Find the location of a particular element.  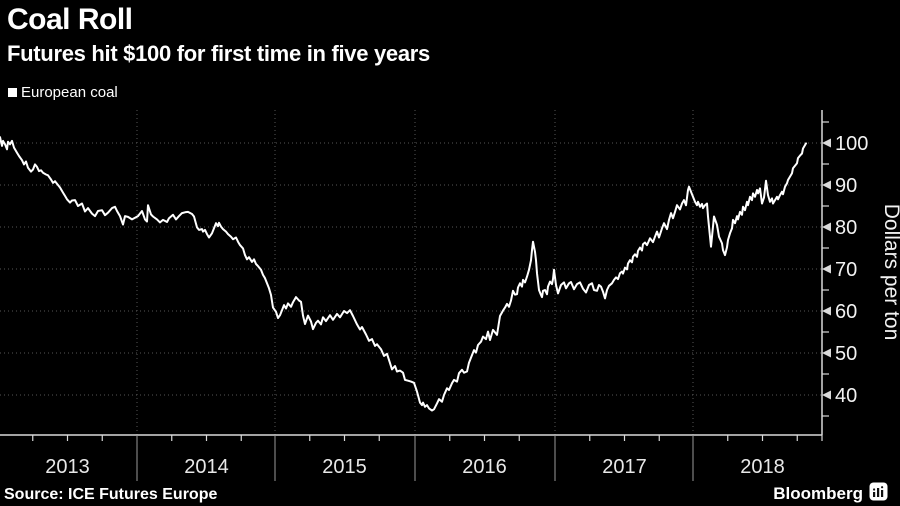

source-note: Source: ICE Futures Europe is located at coordinates (111, 494).